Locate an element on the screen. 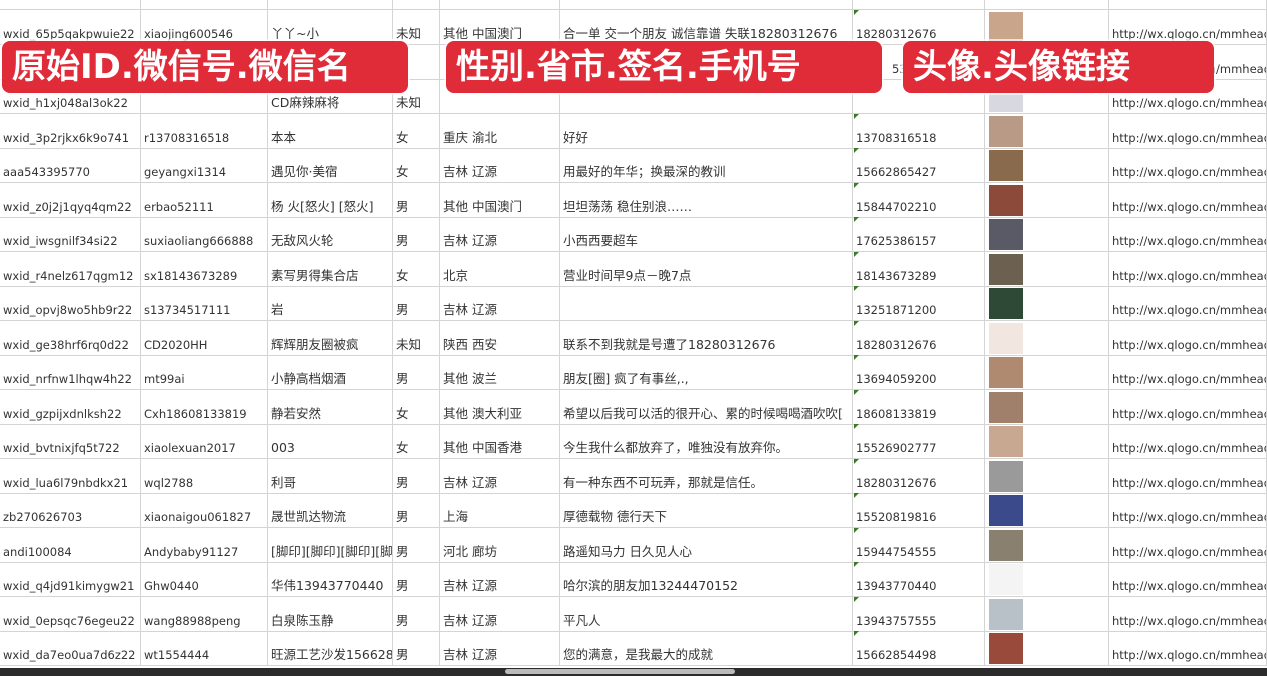 This screenshot has height=676, width=1267. cell-id: wxid_gzpijxdnlksh22 is located at coordinates (70, 407).